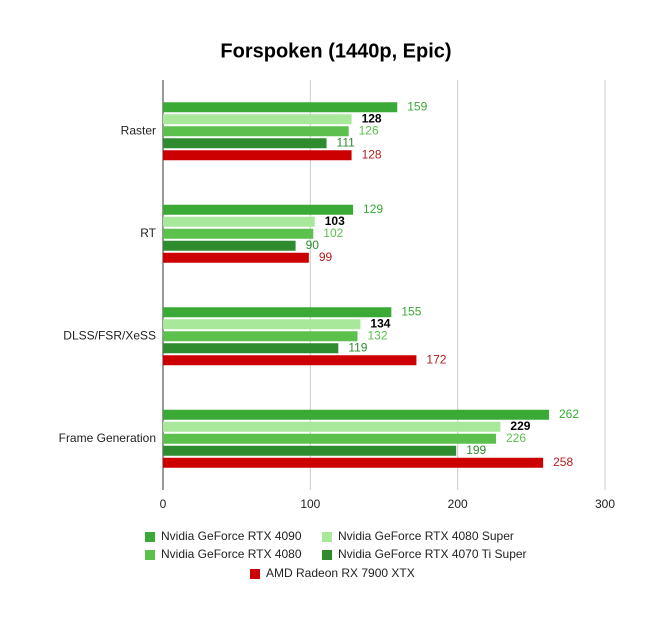  What do you see at coordinates (605, 504) in the screenshot?
I see `x-tick-label: 300` at bounding box center [605, 504].